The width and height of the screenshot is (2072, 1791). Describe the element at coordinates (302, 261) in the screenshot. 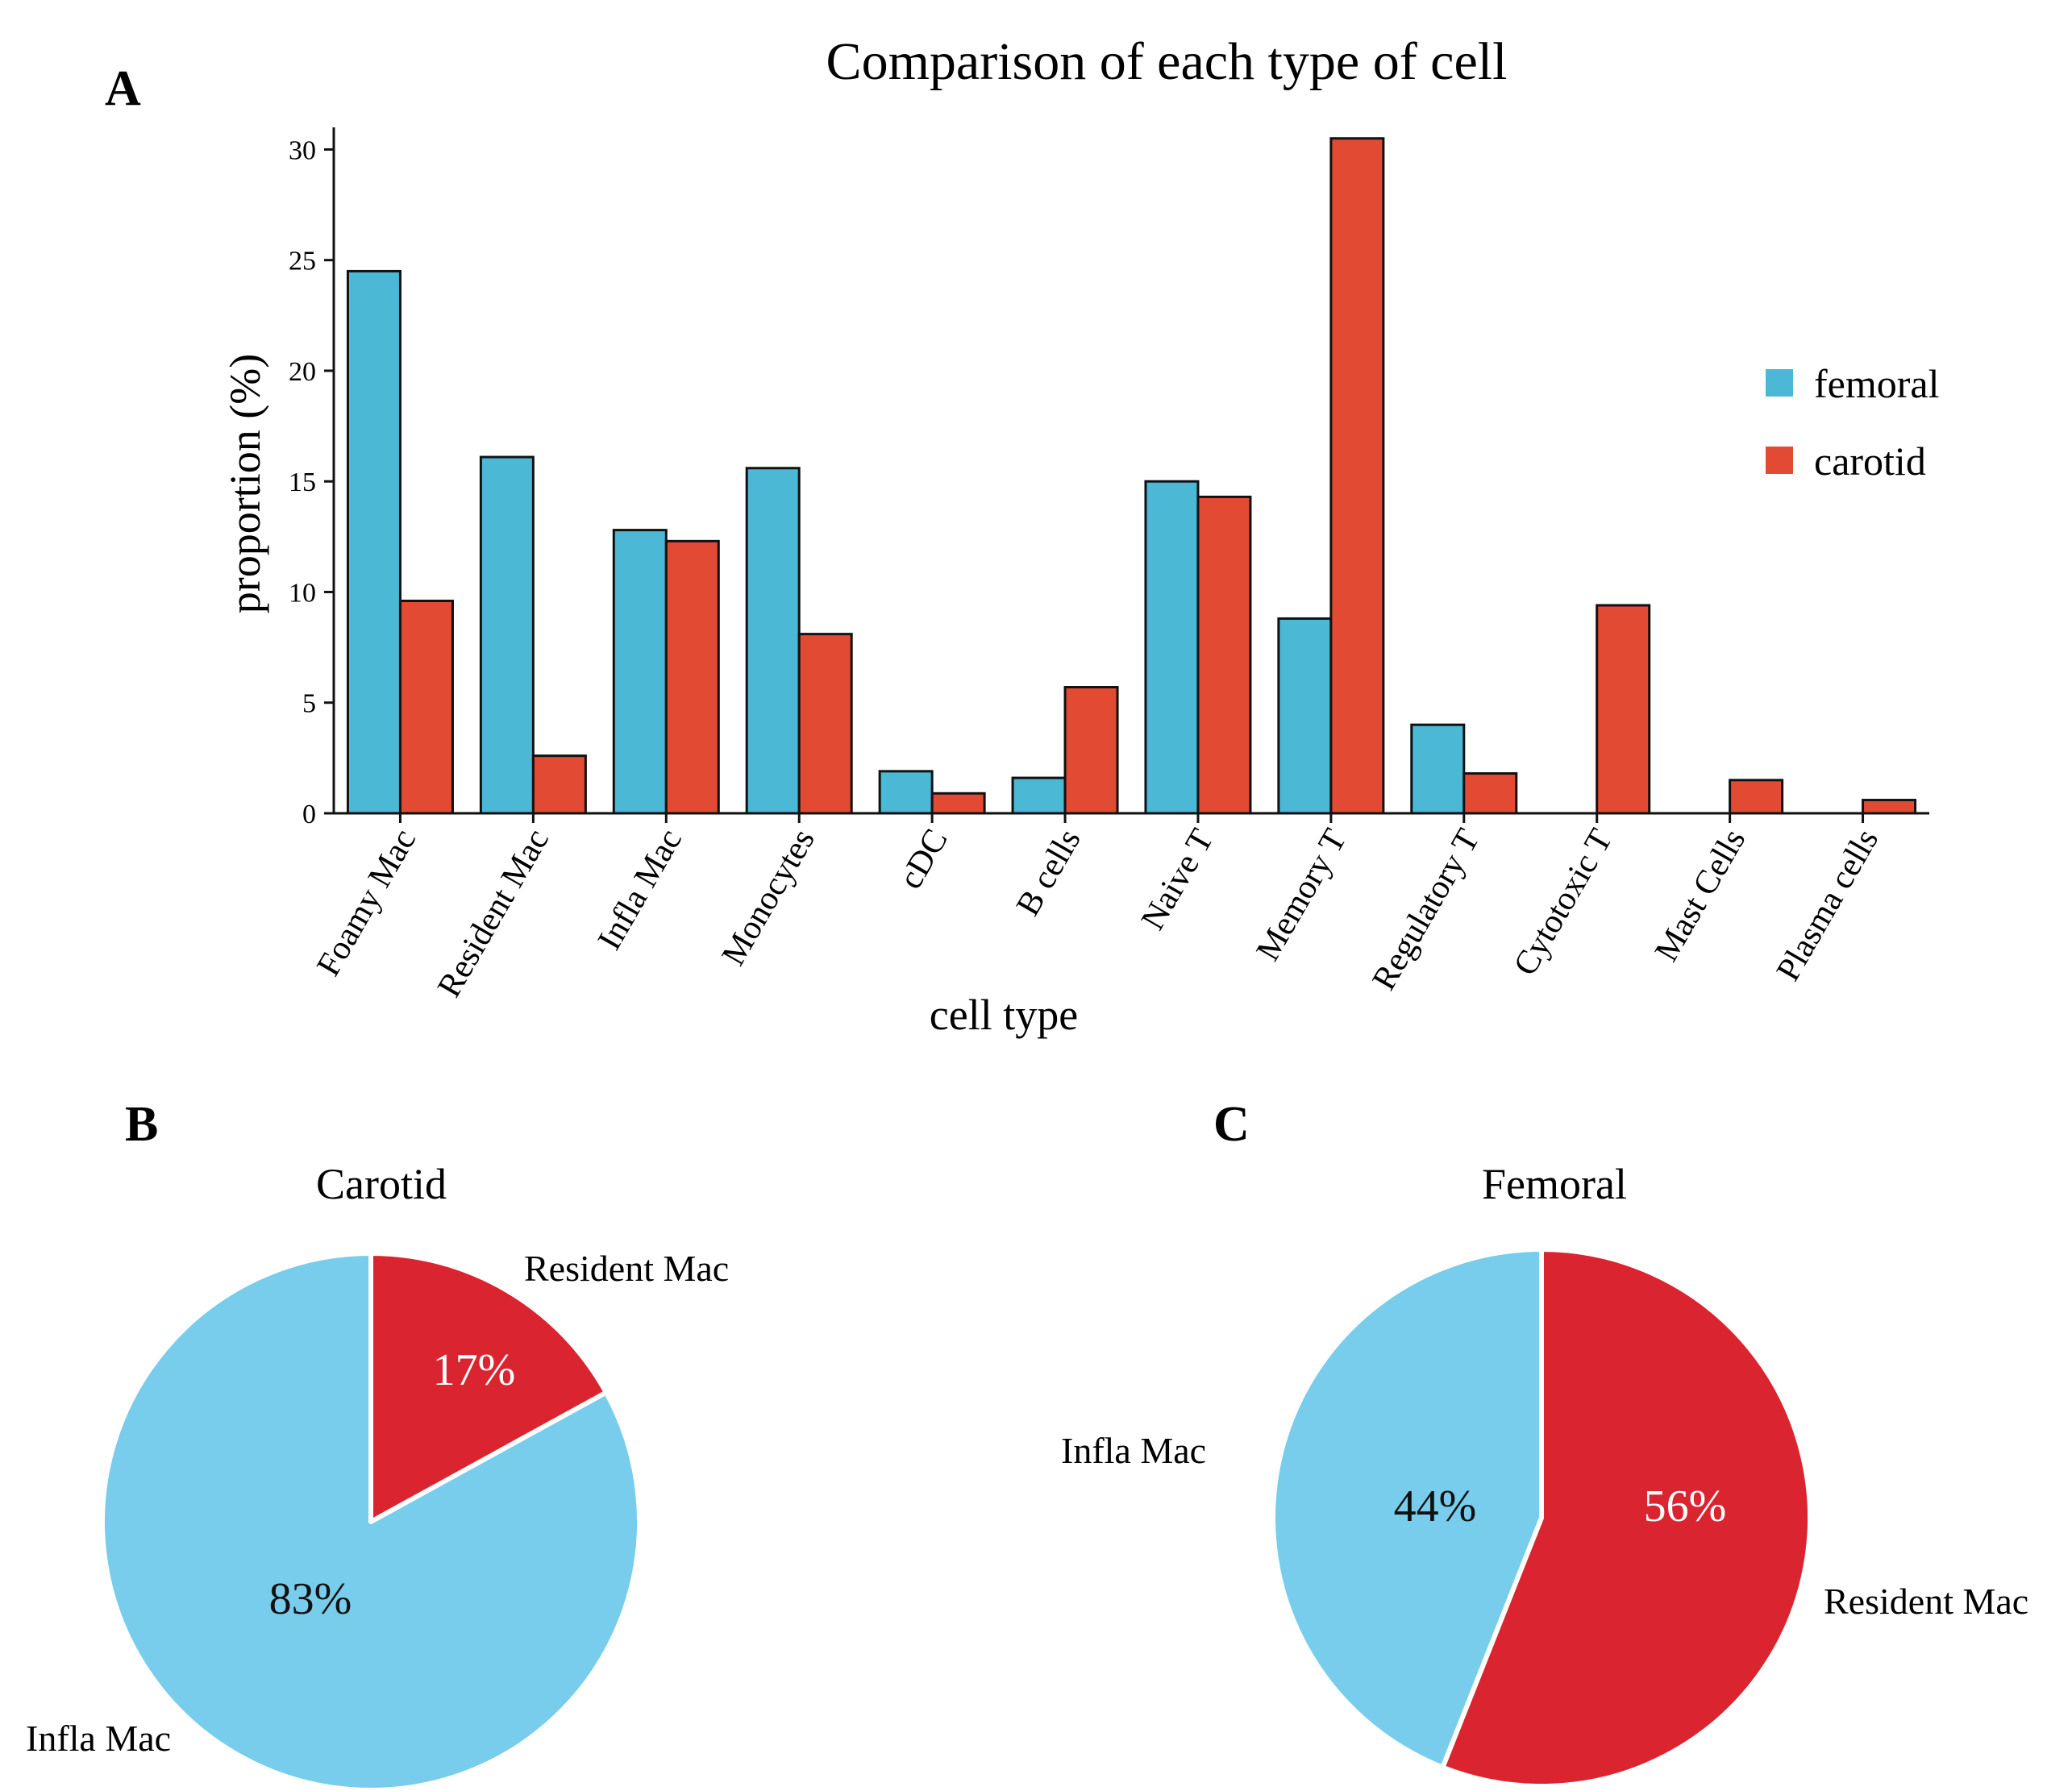

I see `y-tick-label: 25` at that location.